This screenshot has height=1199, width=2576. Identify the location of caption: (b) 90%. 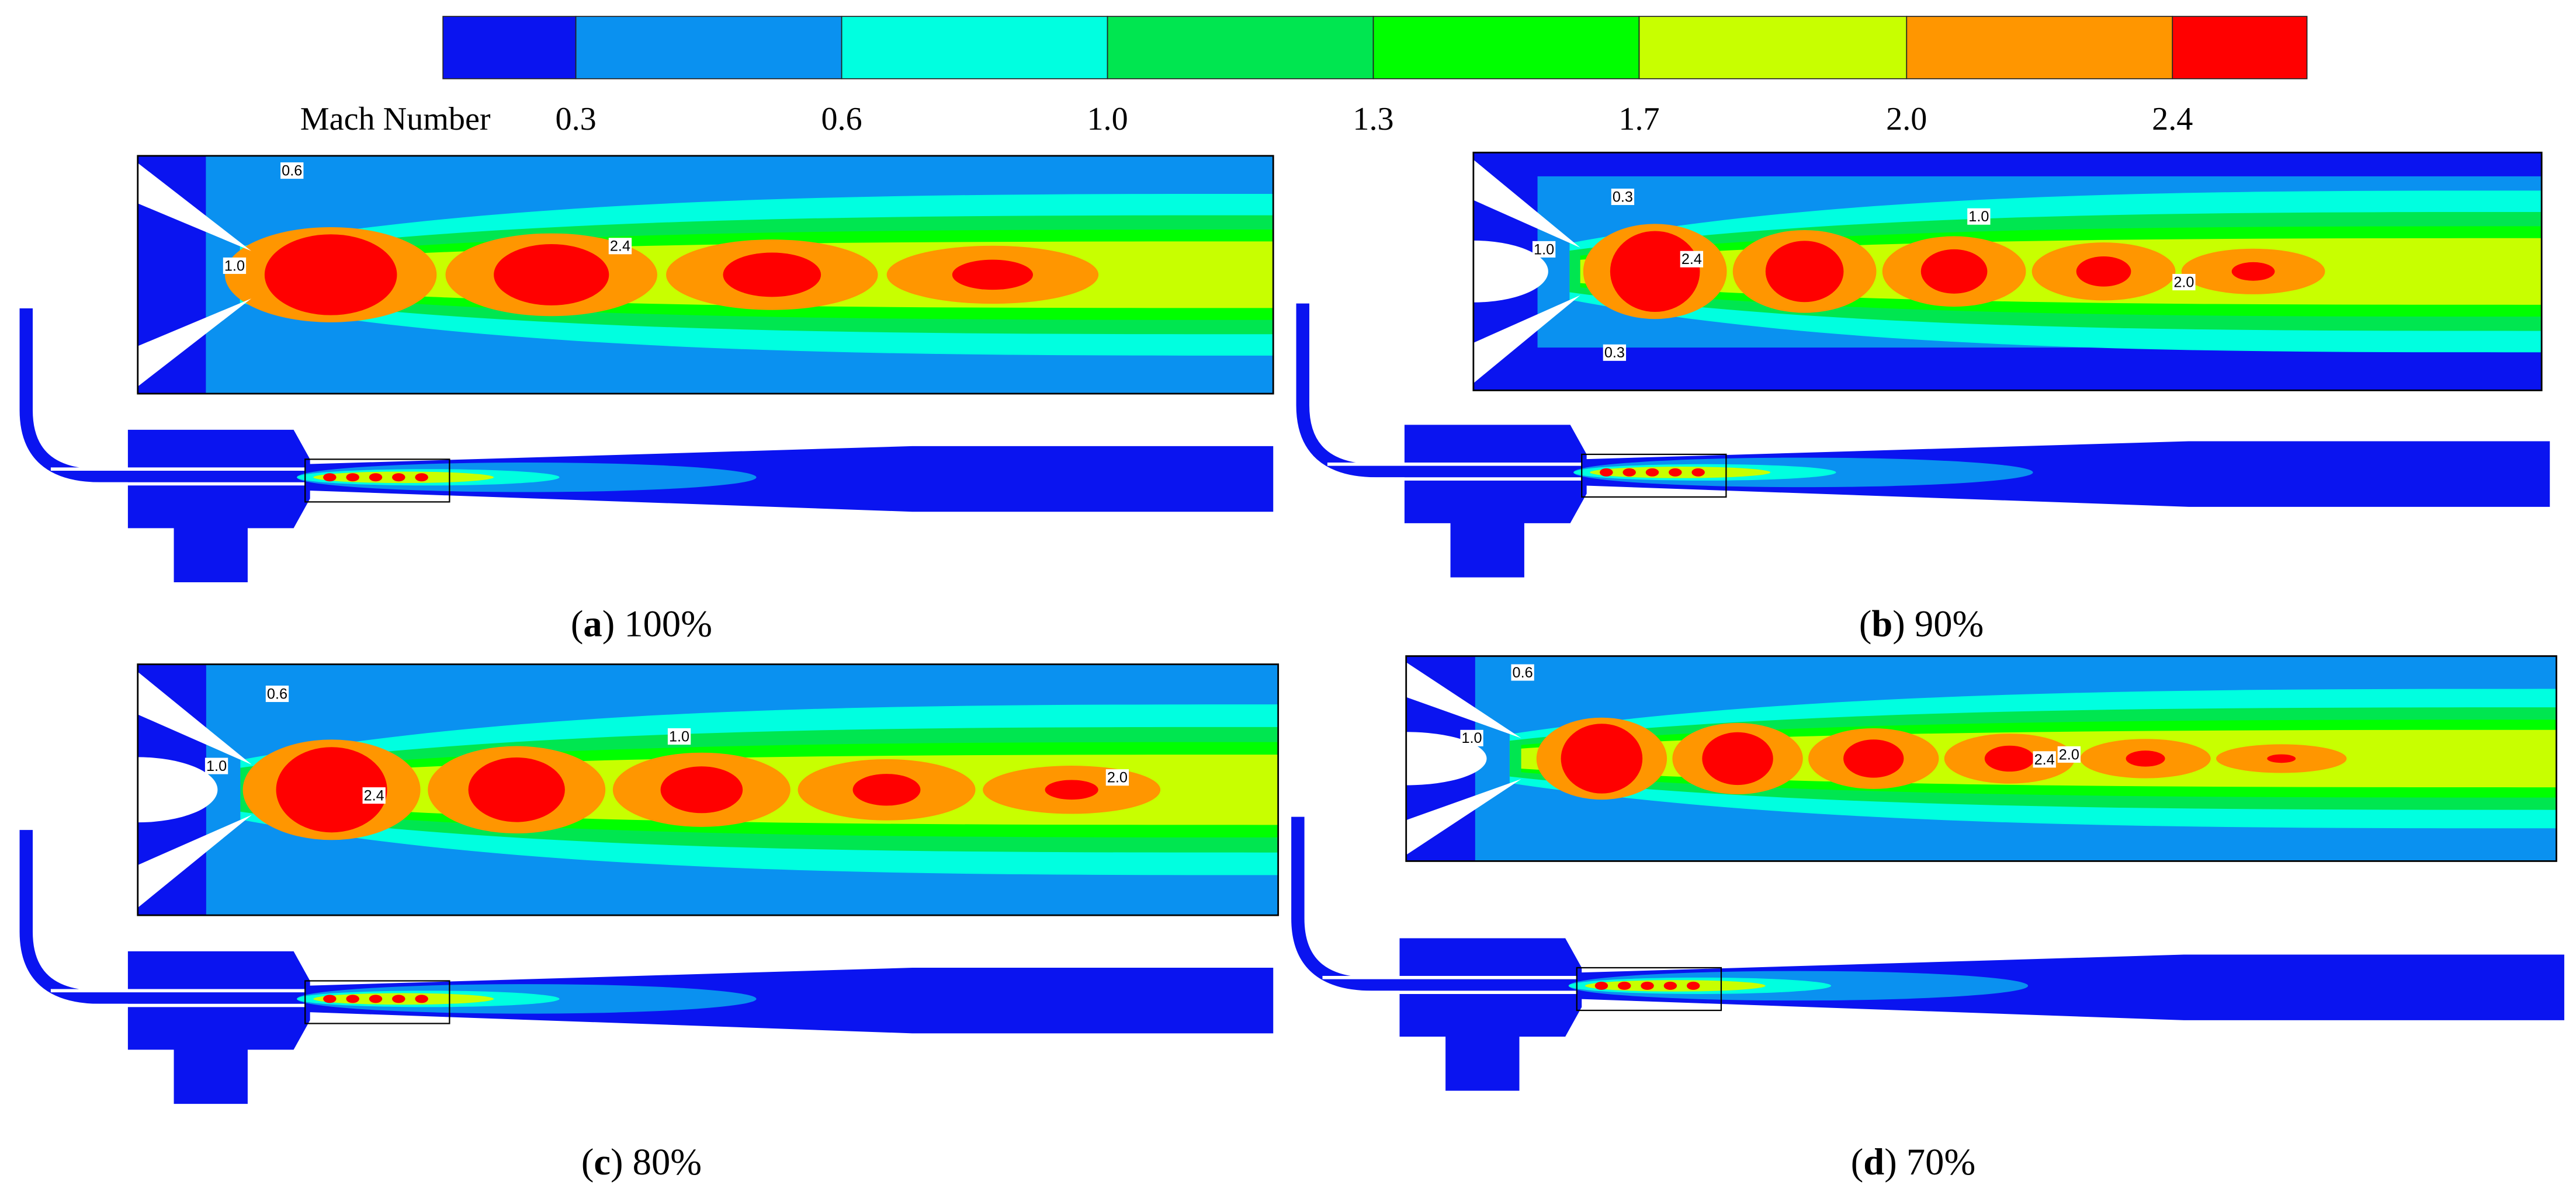
(1922, 624).